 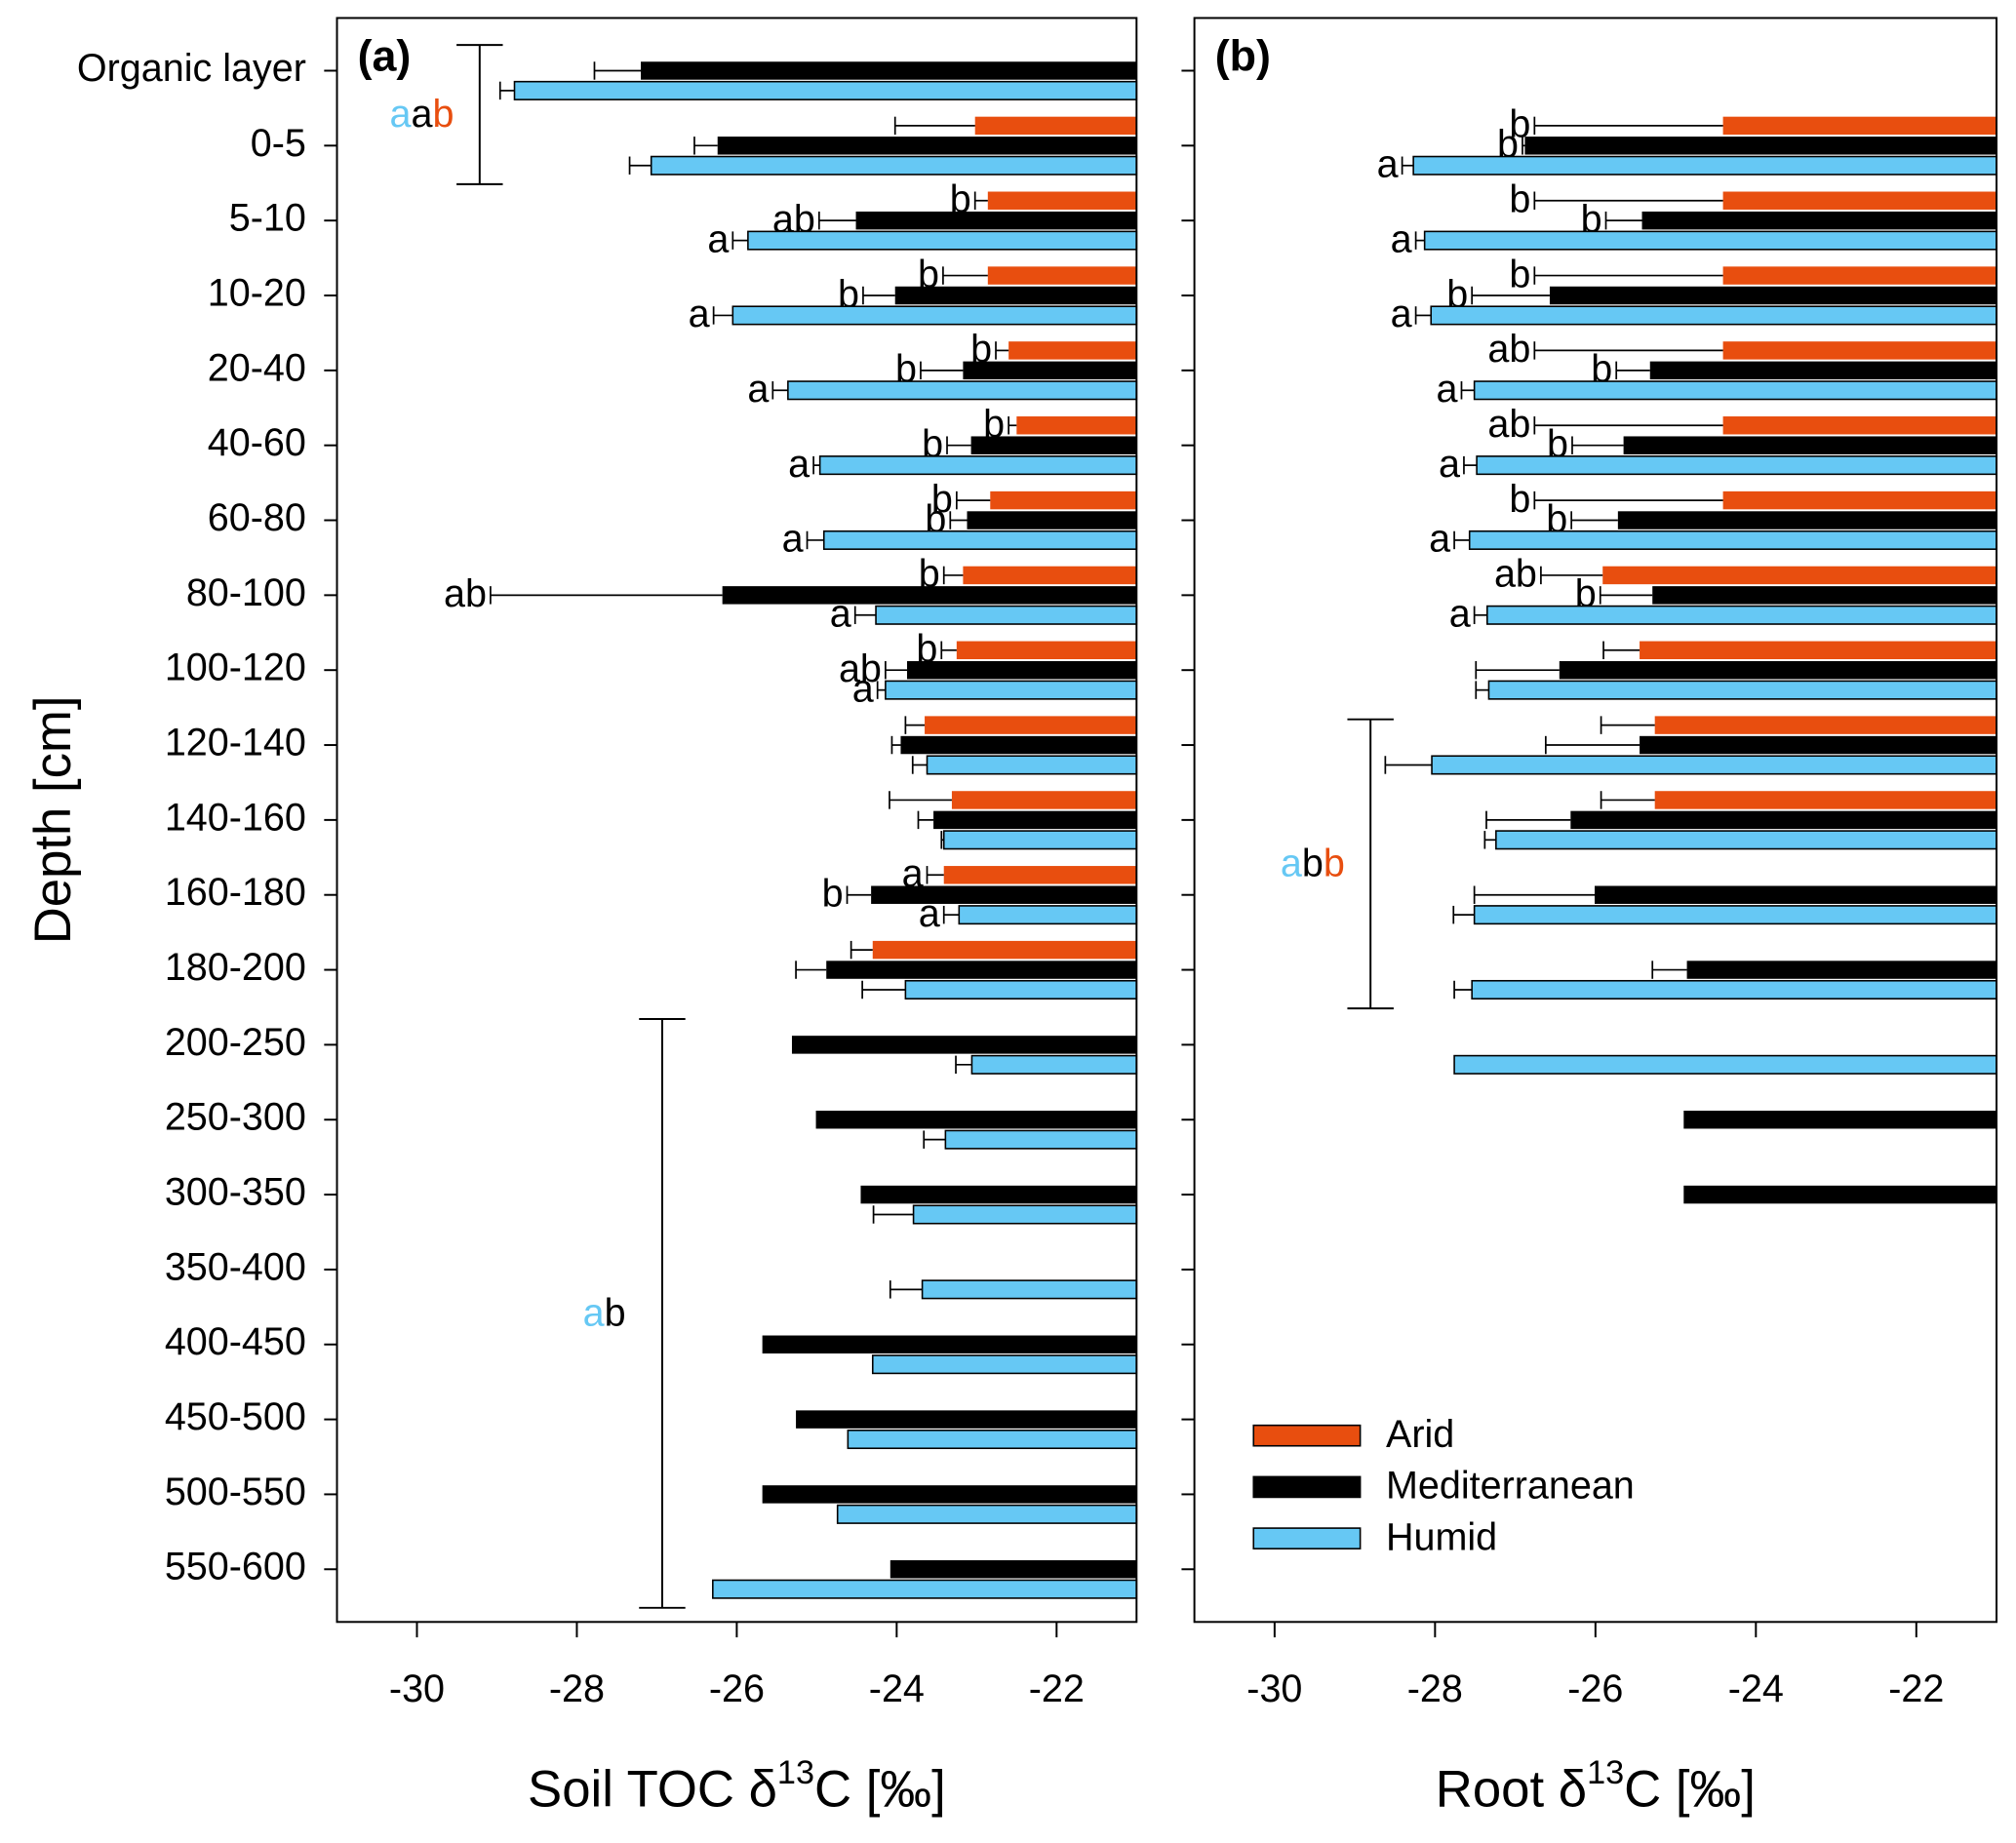 What do you see at coordinates (1057, 1688) in the screenshot?
I see `x-tick-label: -22` at bounding box center [1057, 1688].